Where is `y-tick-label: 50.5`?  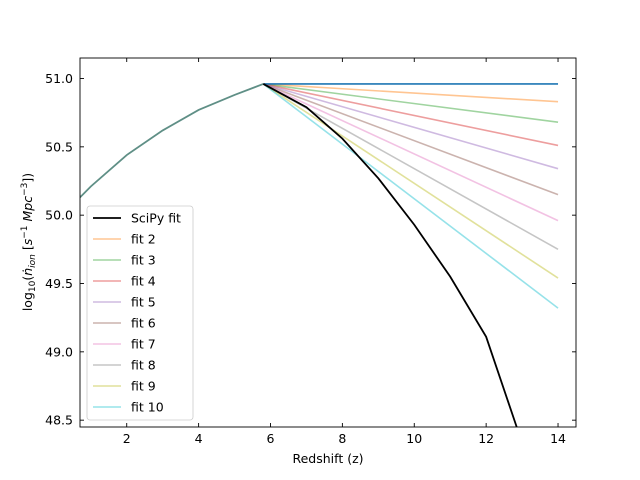 y-tick-label: 50.5 is located at coordinates (59, 146).